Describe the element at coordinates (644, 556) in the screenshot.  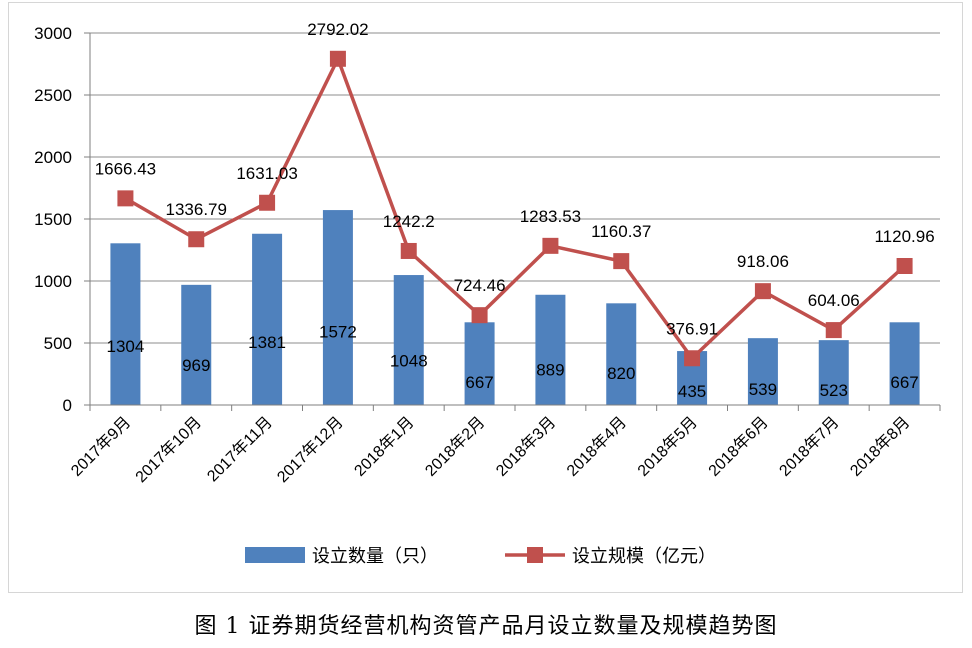
I see `legend-line-label: 设立规模（亿元）` at that location.